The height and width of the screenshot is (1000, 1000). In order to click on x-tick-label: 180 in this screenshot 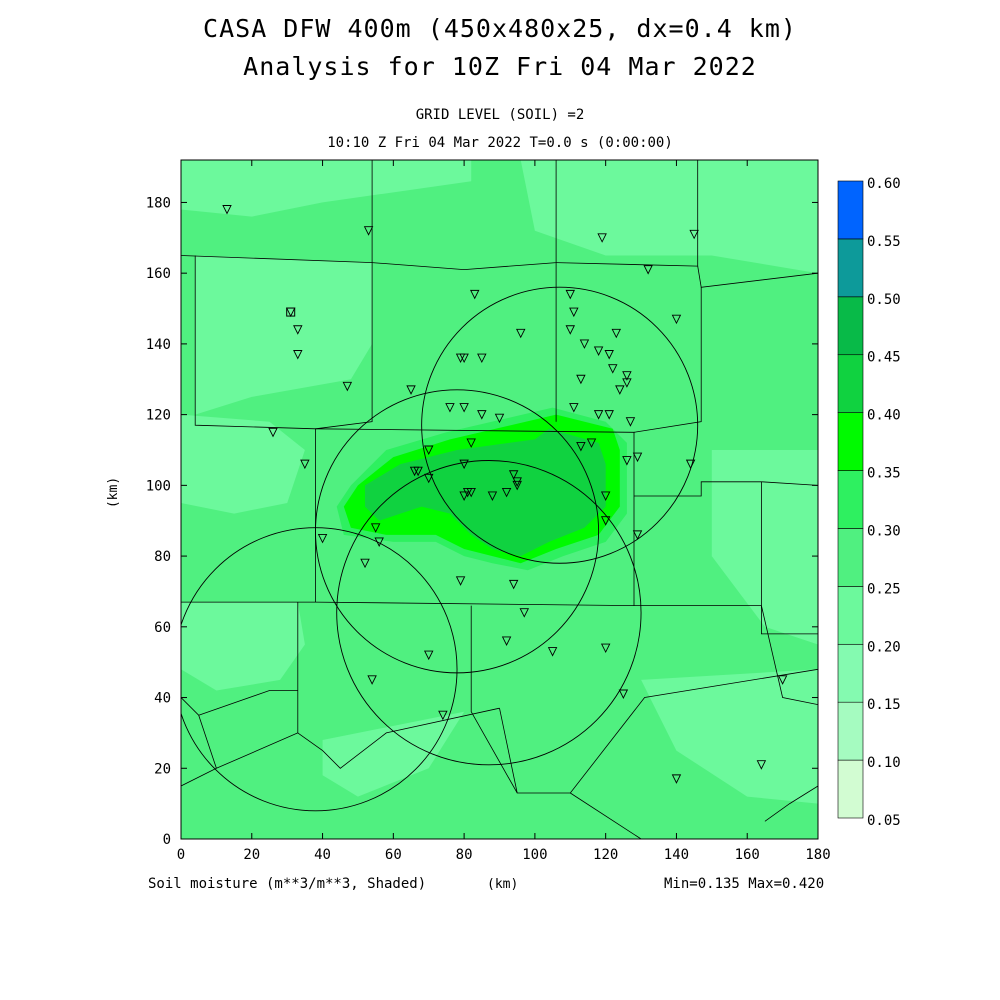, I will do `click(817, 855)`.